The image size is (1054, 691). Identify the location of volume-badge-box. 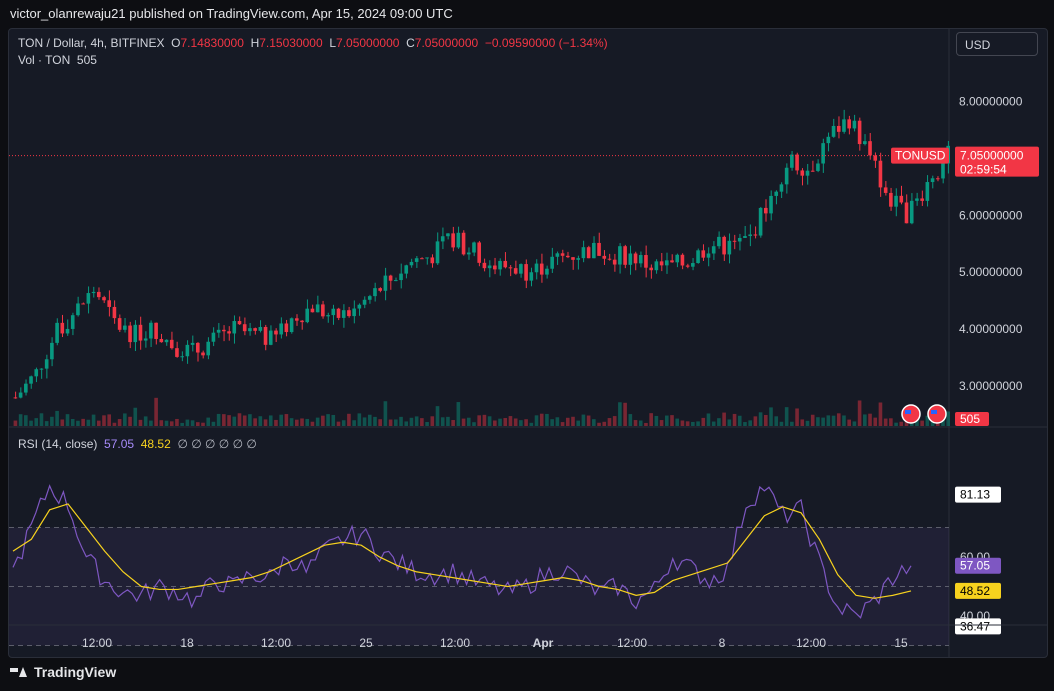
(972, 419).